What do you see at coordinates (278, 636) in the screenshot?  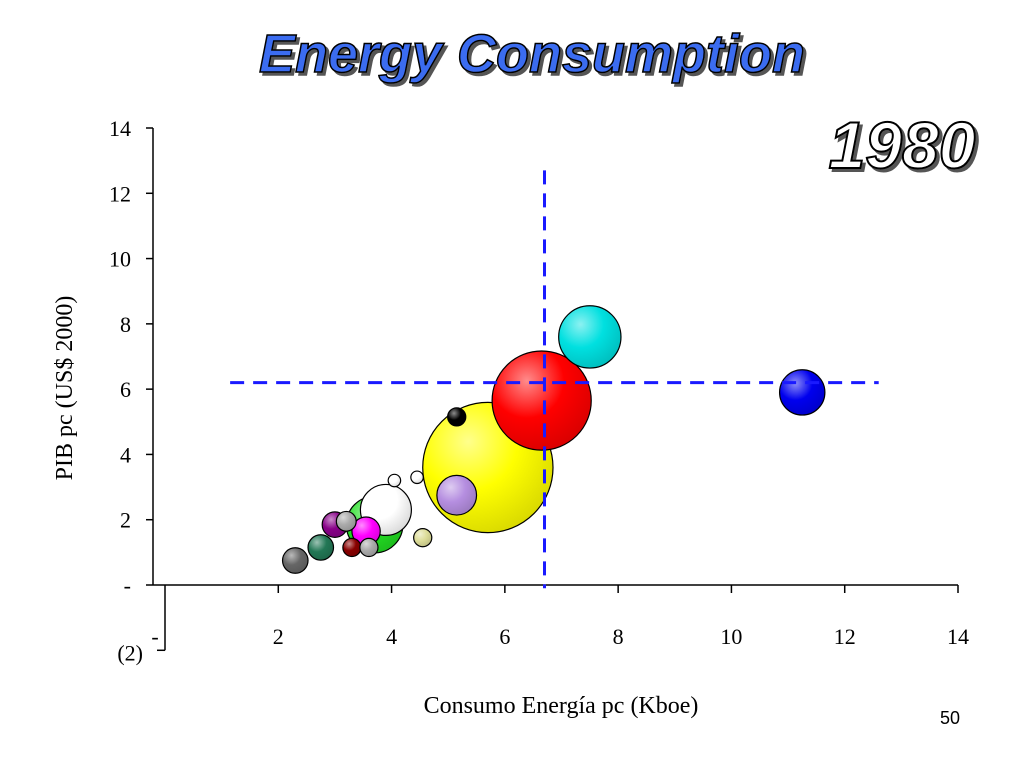 I see `x-tick-label: 2` at bounding box center [278, 636].